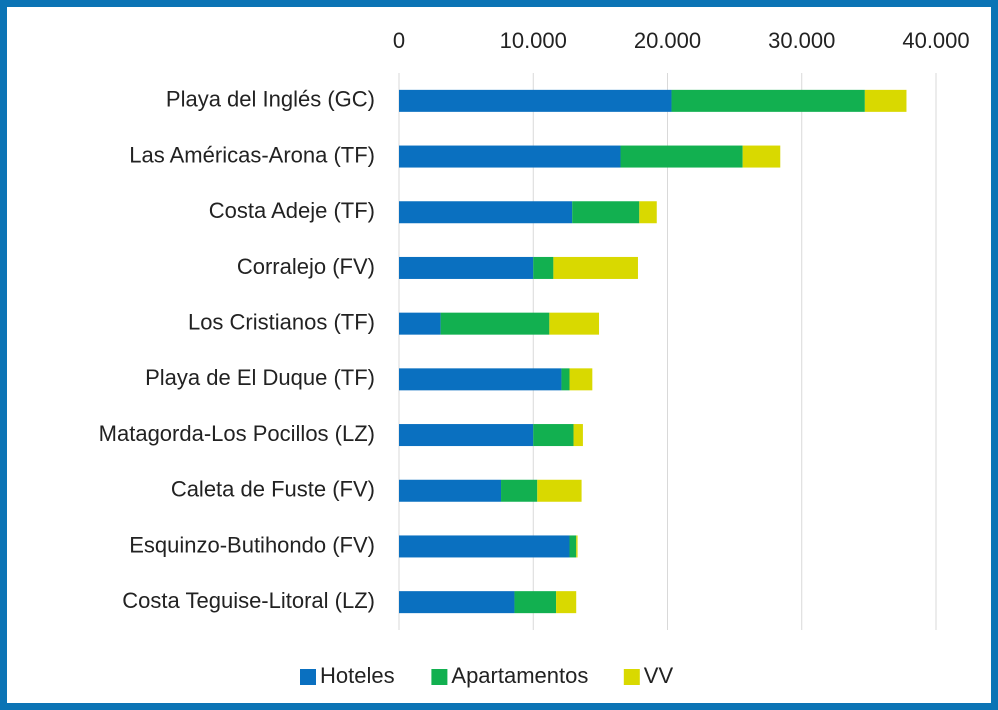  I want to click on y-tick-label: Playa de El Duque (TF), so click(260, 377).